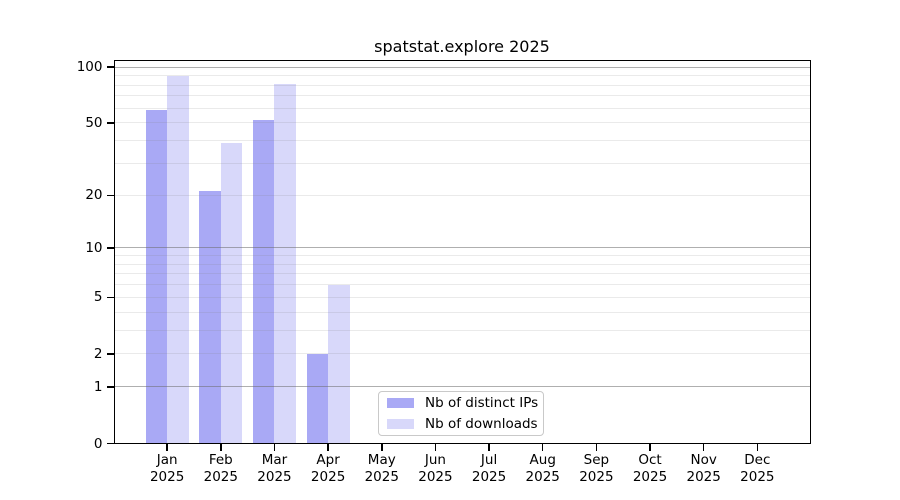 The width and height of the screenshot is (900, 500). What do you see at coordinates (435, 447) in the screenshot?
I see `x-tick-mark-jun` at bounding box center [435, 447].